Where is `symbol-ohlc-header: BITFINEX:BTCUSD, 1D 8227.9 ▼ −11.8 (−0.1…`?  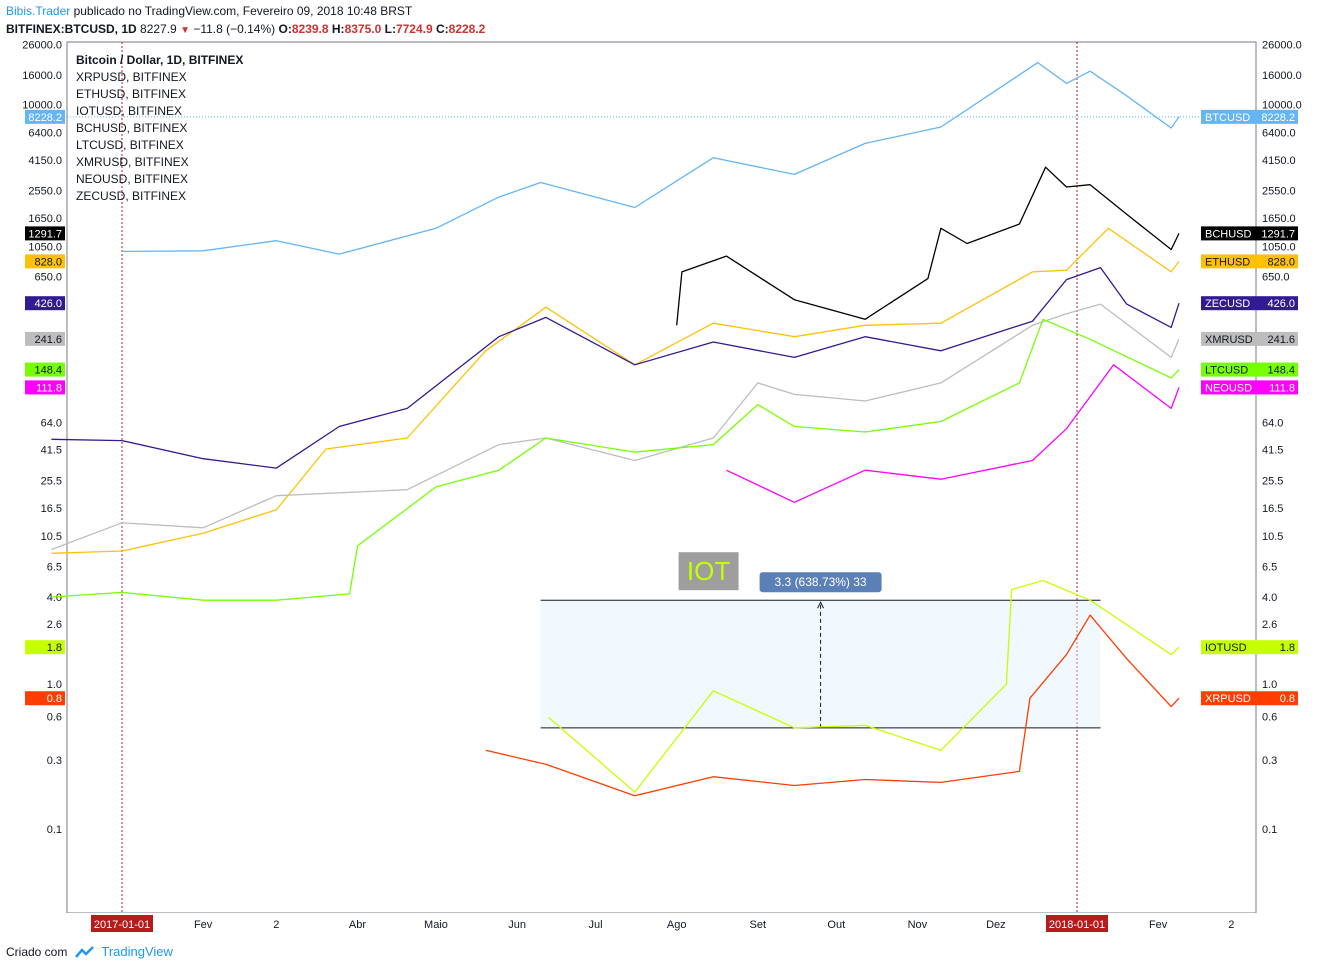 symbol-ohlc-header: BITFINEX:BTCUSD, 1D 8227.9 ▼ −11.8 (−0.1… is located at coordinates (245, 29).